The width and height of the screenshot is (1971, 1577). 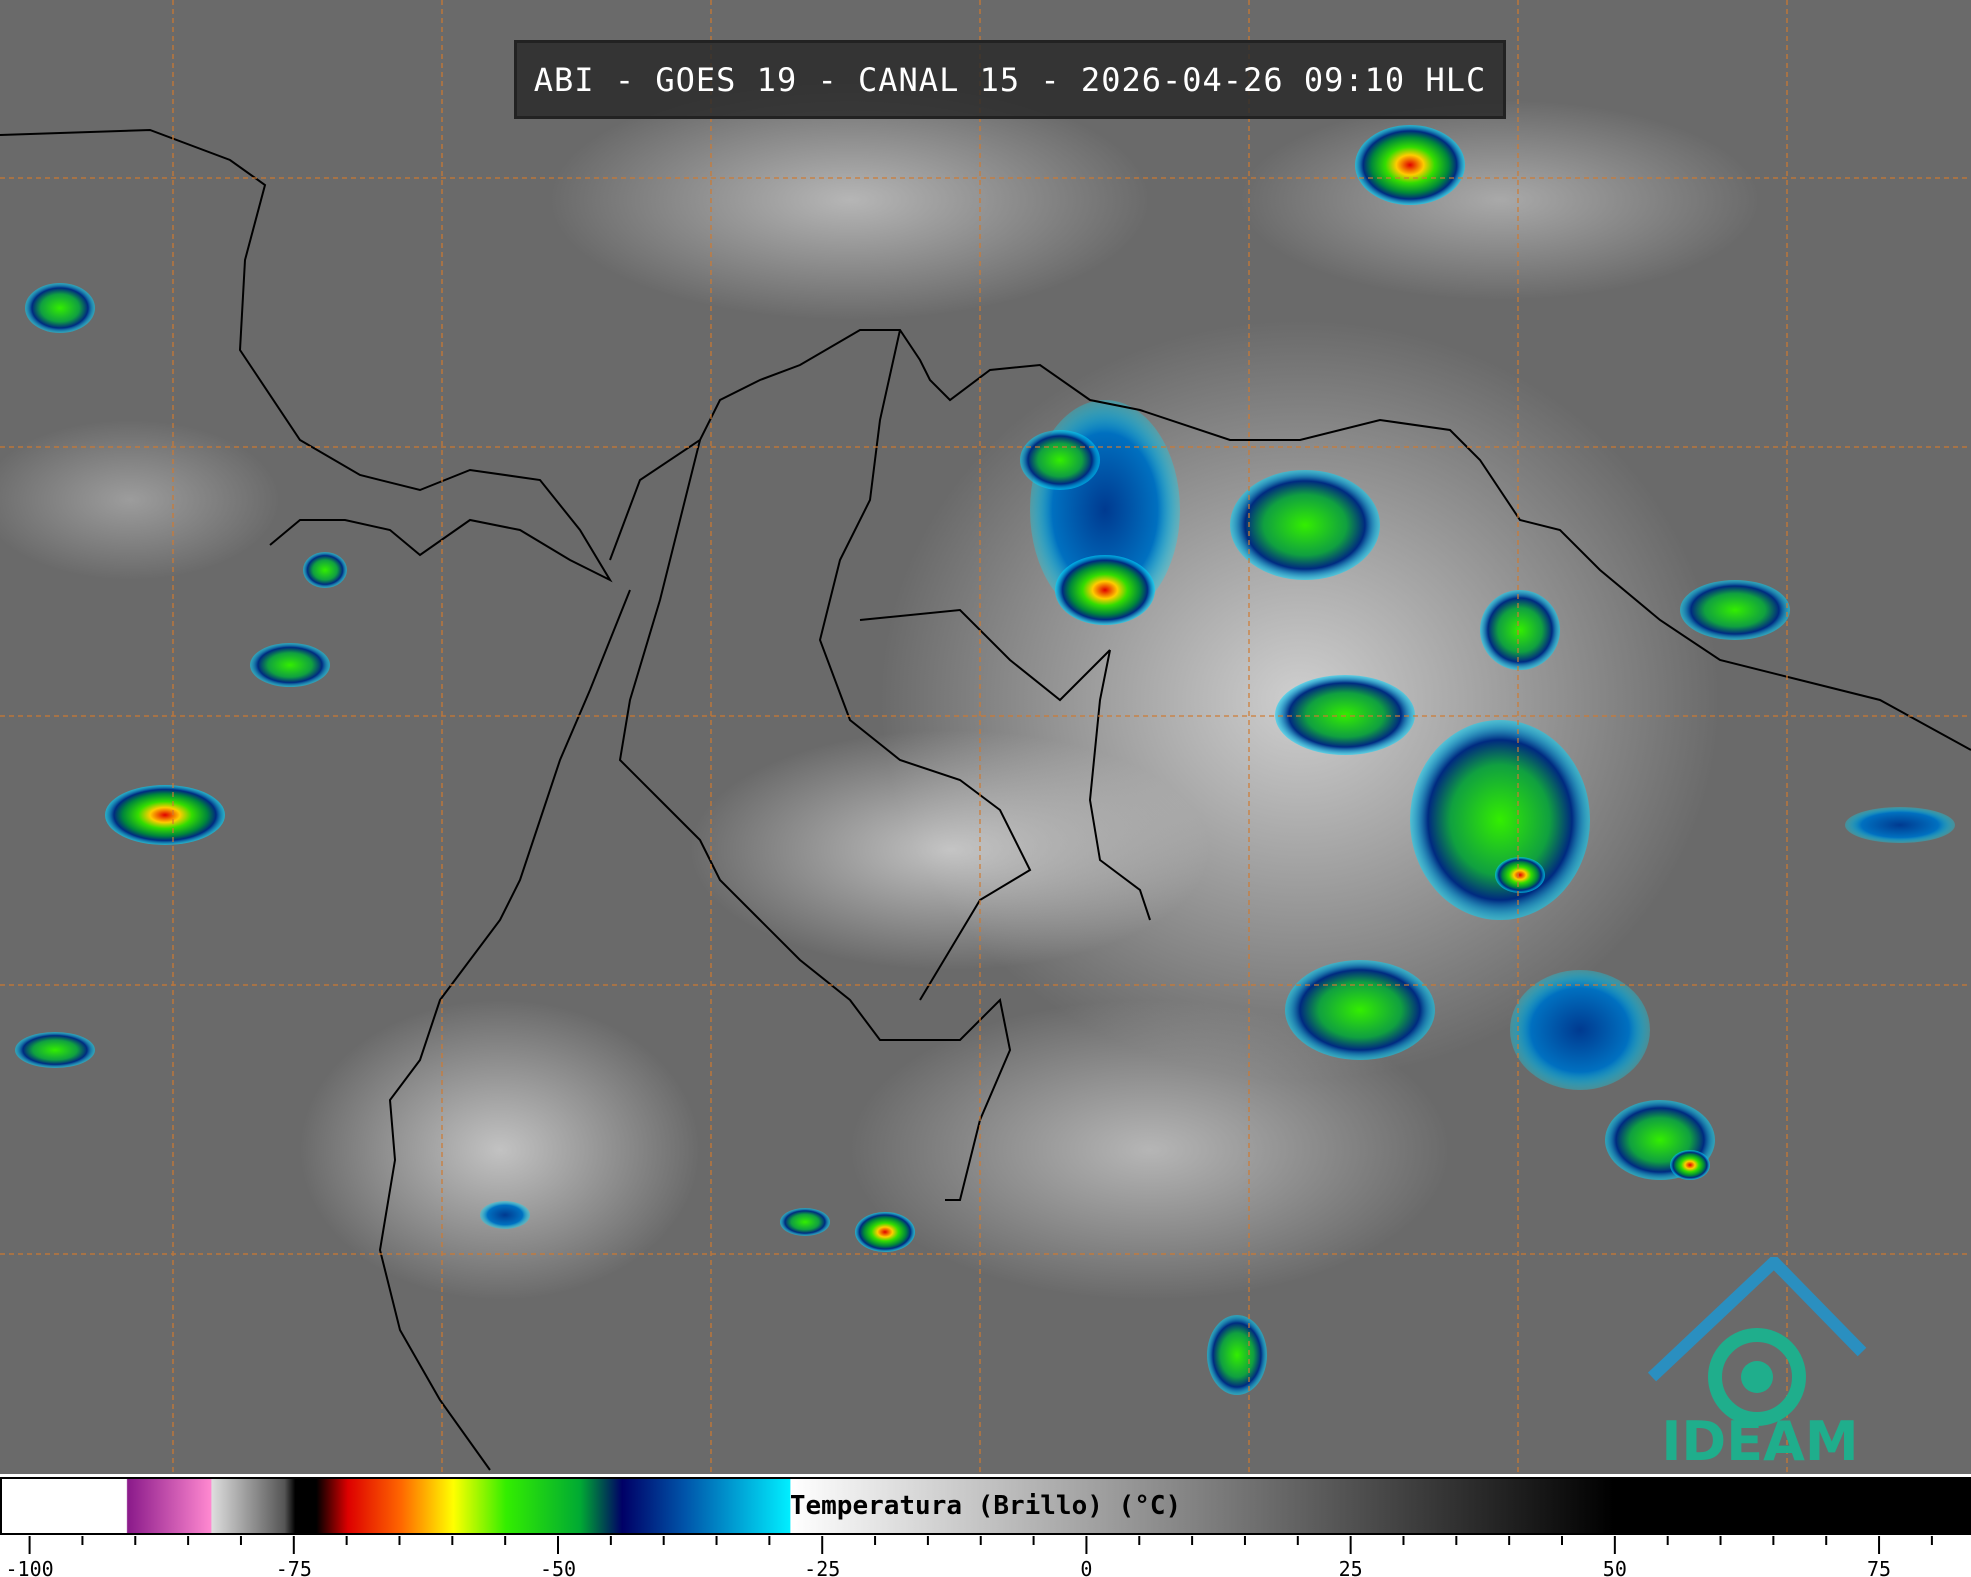 I want to click on ideam-logo, so click(x=1757, y=1341).